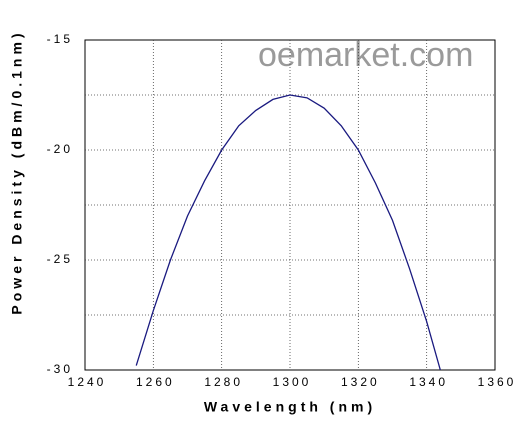  What do you see at coordinates (360, 382) in the screenshot?
I see `x-tick-label: 1320` at bounding box center [360, 382].